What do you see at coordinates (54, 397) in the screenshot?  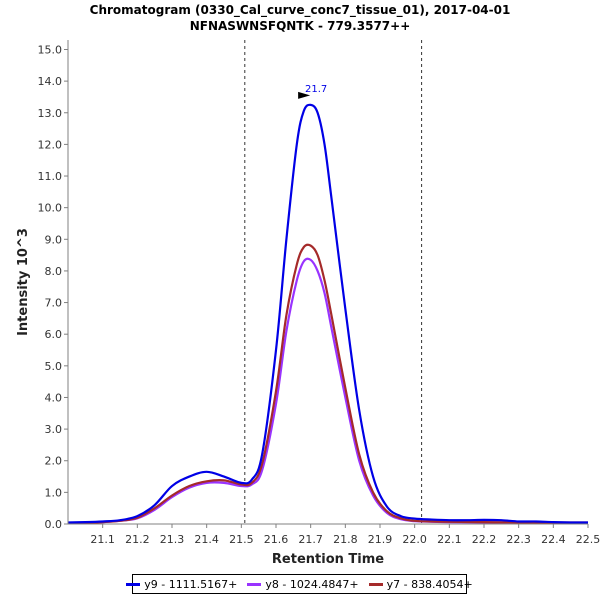 I see `y-tick-label: 4.0` at bounding box center [54, 397].